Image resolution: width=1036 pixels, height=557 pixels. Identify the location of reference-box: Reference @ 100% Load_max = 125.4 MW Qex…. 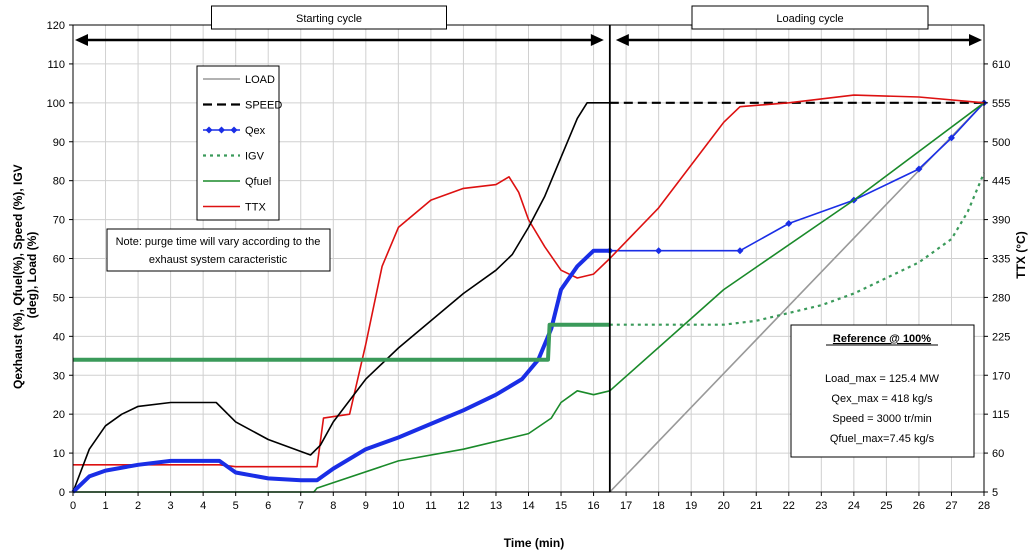
(882, 391).